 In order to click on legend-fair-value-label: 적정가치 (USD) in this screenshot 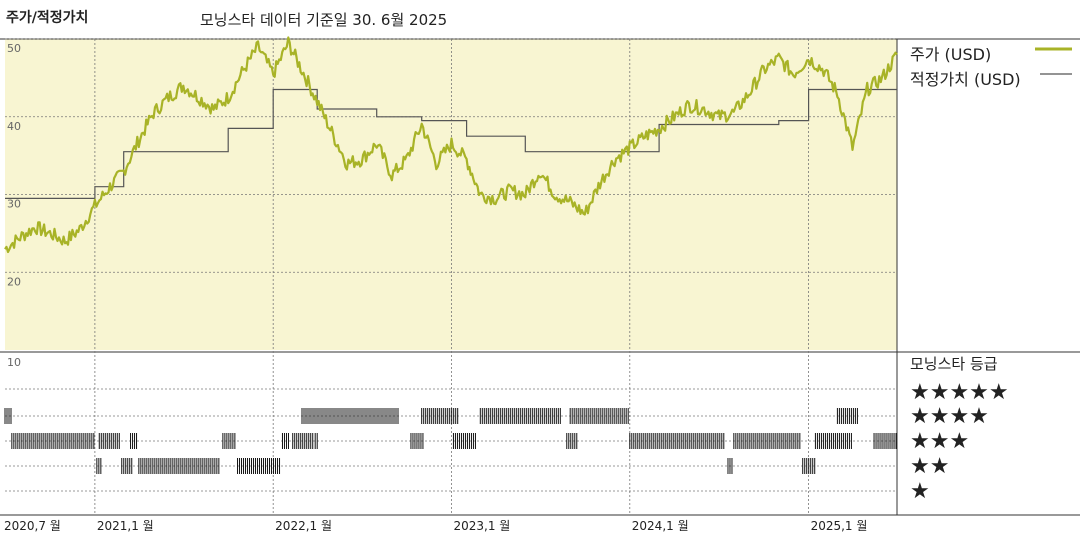, I will do `click(965, 79)`.